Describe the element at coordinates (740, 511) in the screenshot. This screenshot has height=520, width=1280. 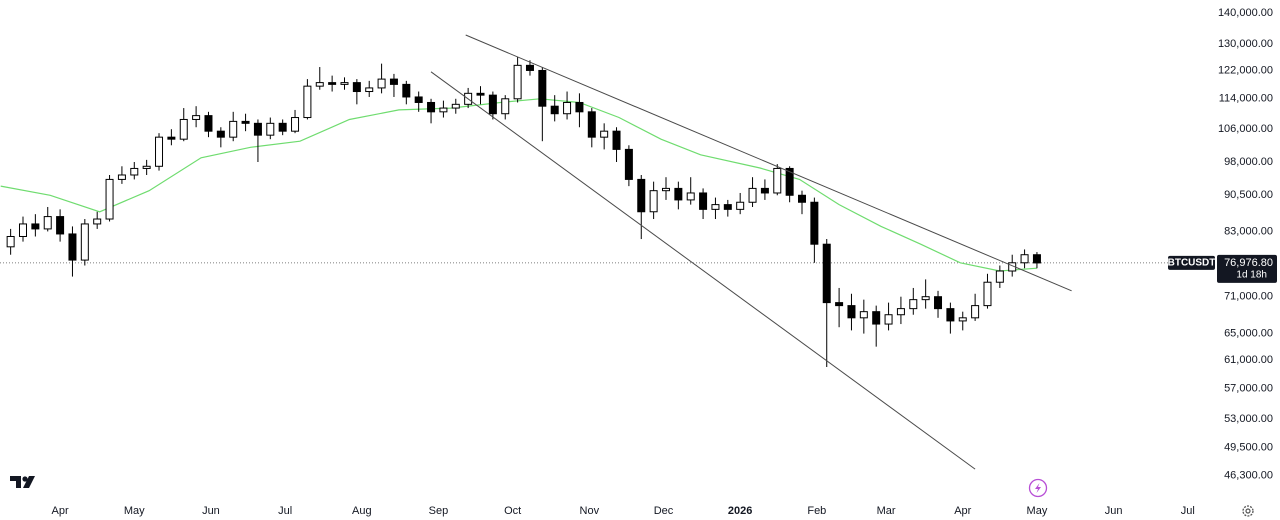
I see `x-tick-label: 2026` at that location.